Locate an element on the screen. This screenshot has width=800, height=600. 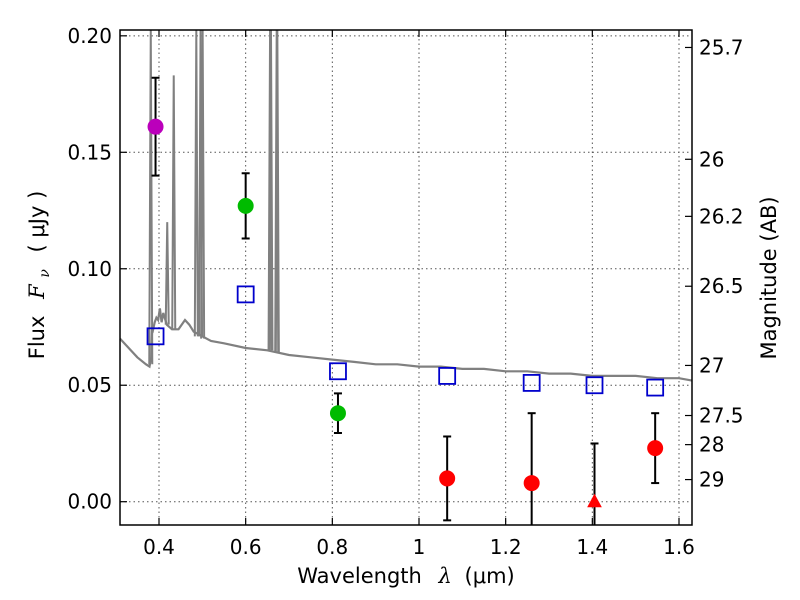
y-axis-label-symbol: F is located at coordinates (37, 291).